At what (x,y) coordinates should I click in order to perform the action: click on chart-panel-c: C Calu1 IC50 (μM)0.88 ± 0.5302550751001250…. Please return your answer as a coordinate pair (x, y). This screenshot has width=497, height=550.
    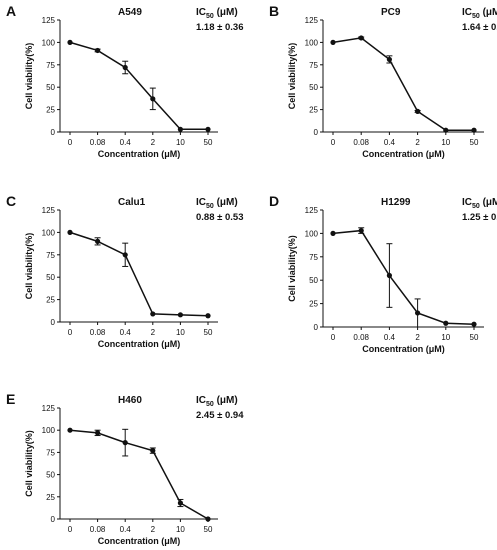
    Looking at the image, I should click on (124, 271).